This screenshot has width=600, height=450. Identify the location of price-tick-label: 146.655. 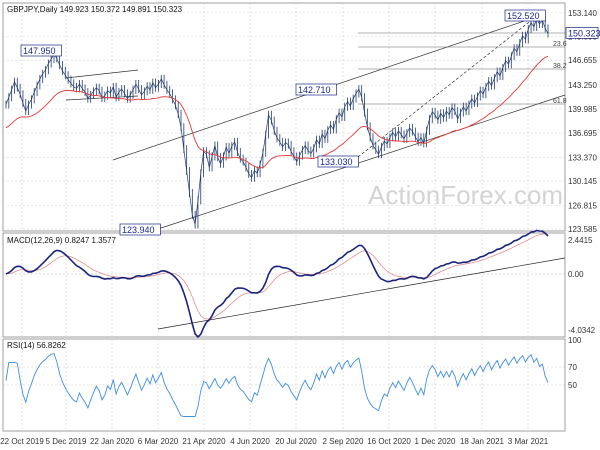
(582, 60).